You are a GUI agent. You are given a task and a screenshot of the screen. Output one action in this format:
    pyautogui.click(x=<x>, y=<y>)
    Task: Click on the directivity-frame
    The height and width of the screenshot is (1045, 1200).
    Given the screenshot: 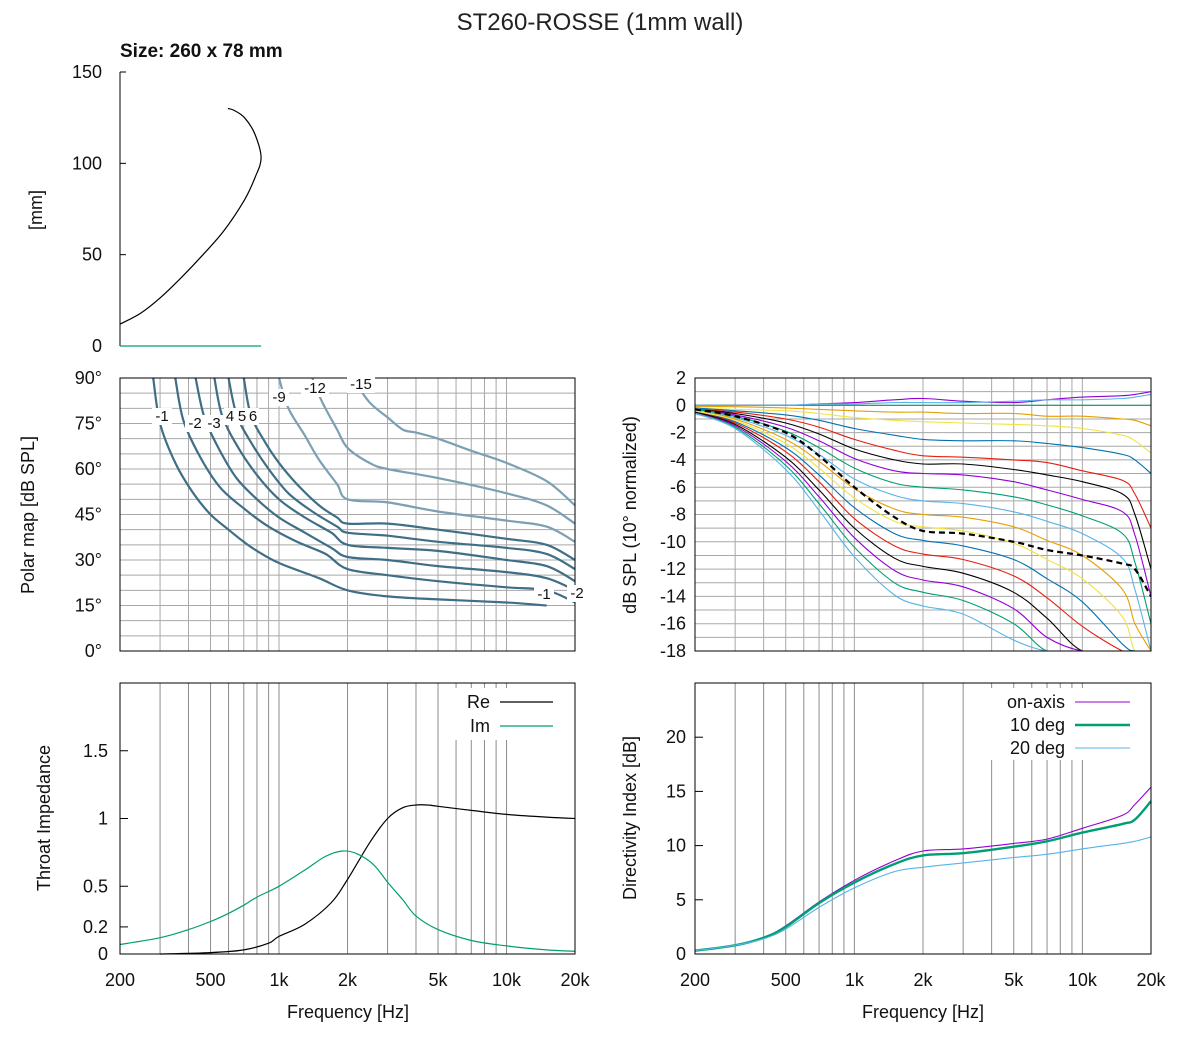 What is the action you would take?
    pyautogui.click(x=923, y=818)
    